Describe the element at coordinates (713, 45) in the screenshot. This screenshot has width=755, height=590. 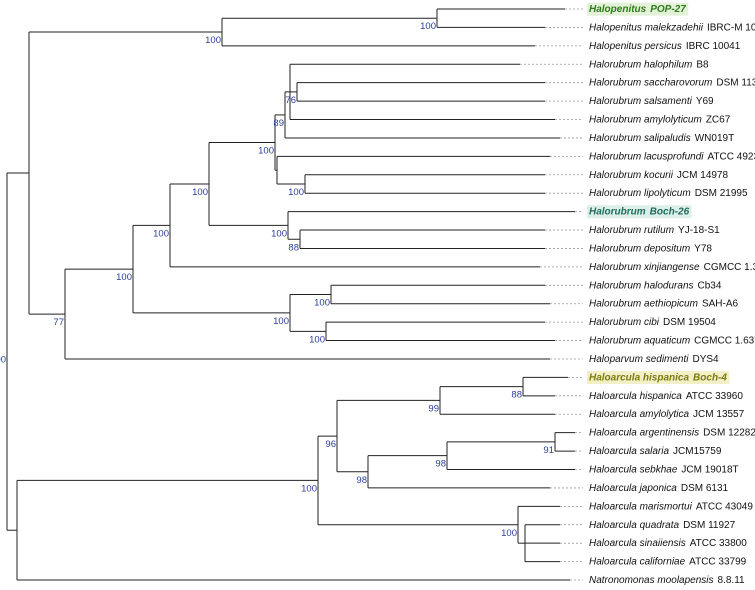
I see `strain: IBRC 10041` at that location.